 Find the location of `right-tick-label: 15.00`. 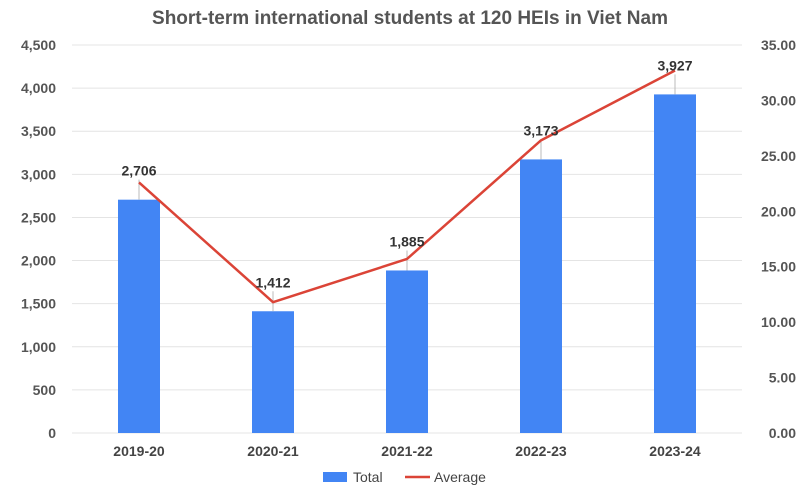

right-tick-label: 15.00 is located at coordinates (778, 267).